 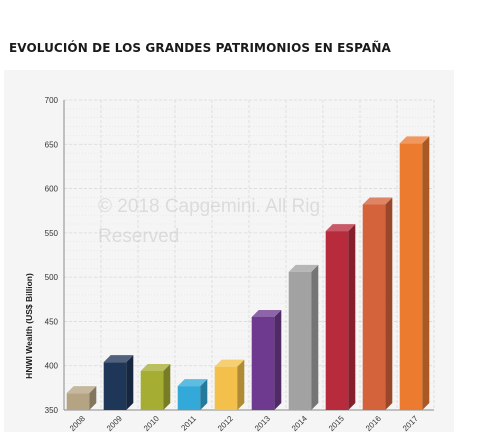 I want to click on bar-2013, so click(x=266, y=360).